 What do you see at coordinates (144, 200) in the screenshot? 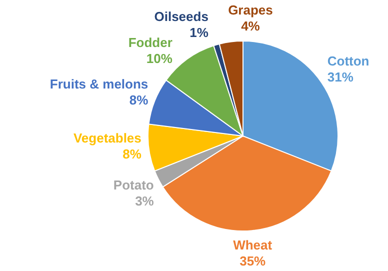
I see `data-label: 3%` at bounding box center [144, 200].